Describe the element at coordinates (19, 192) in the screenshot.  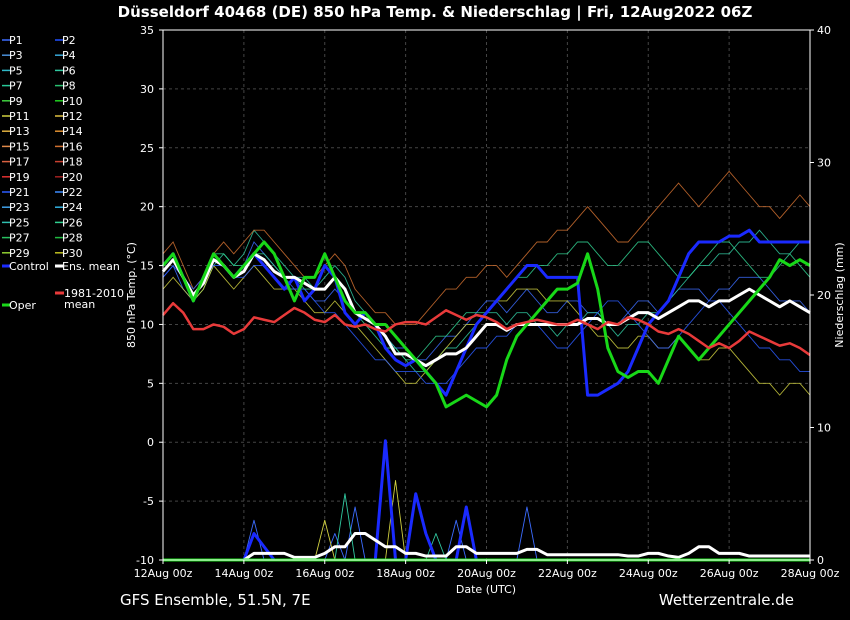
I see `legend-label: P21` at that location.